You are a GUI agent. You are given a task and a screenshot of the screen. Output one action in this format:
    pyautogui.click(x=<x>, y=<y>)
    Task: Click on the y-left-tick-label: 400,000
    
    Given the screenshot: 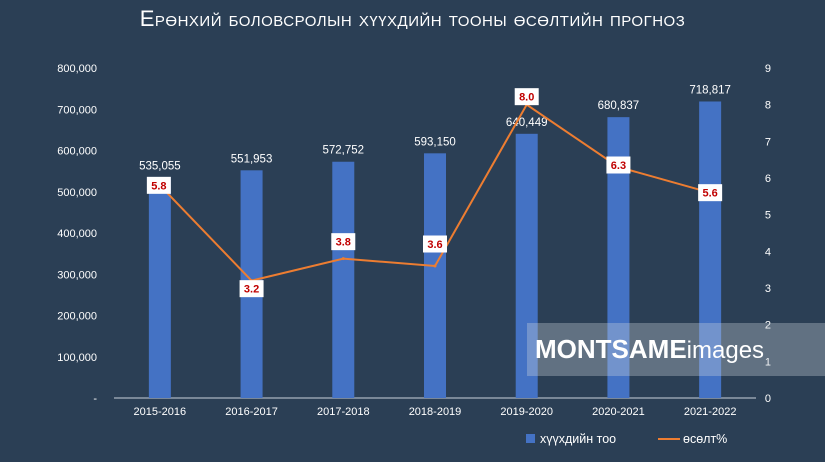 What is the action you would take?
    pyautogui.click(x=77, y=234)
    